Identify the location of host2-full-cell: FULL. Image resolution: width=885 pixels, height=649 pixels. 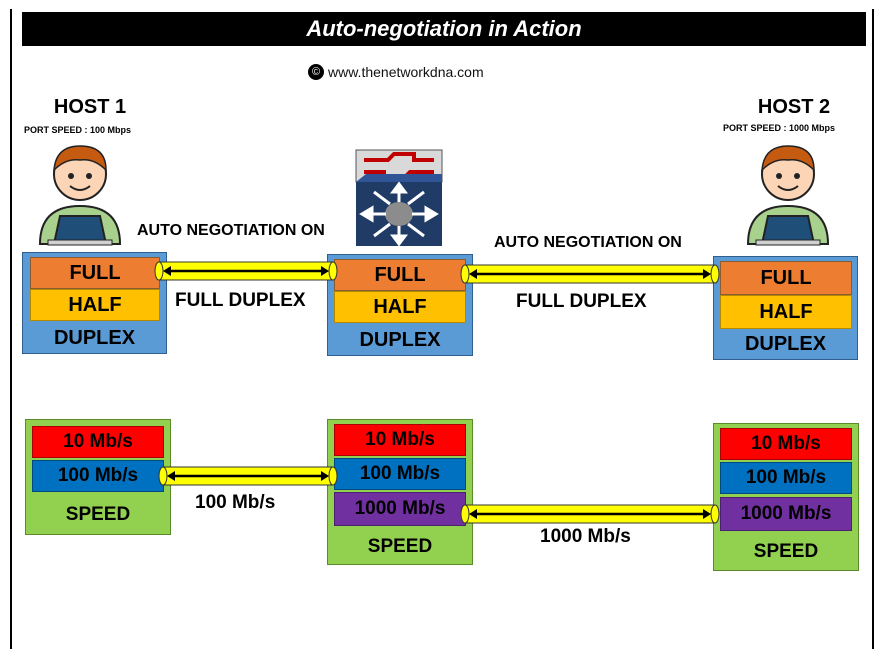
(786, 278).